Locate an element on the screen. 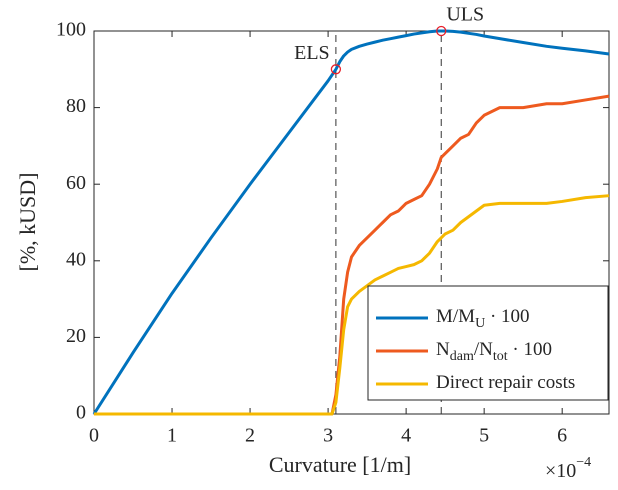 Image resolution: width=618 pixels, height=490 pixels. legend-label-part: /N is located at coordinates (483, 349).